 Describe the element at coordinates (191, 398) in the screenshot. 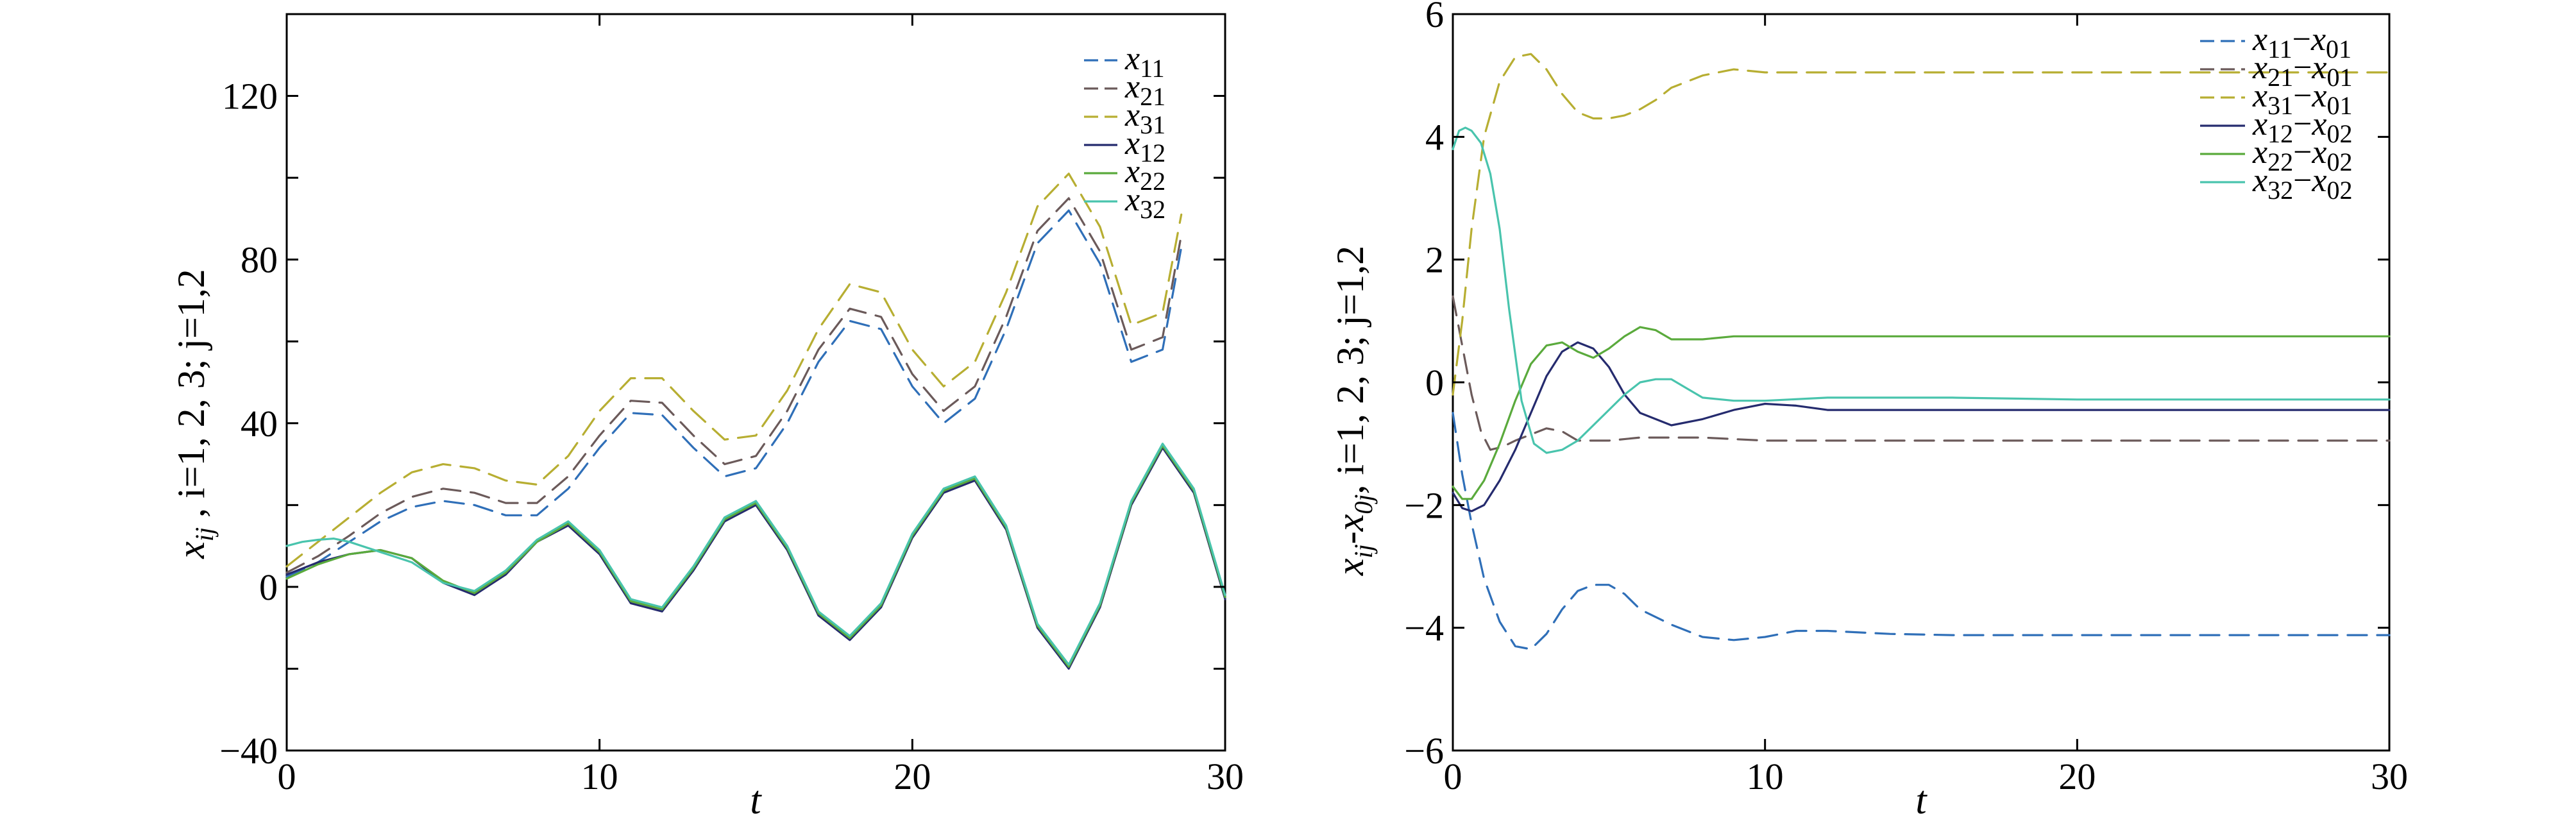

I see `left-y-axis-label-rest: , i=1, 2, 3; j=1,2` at that location.